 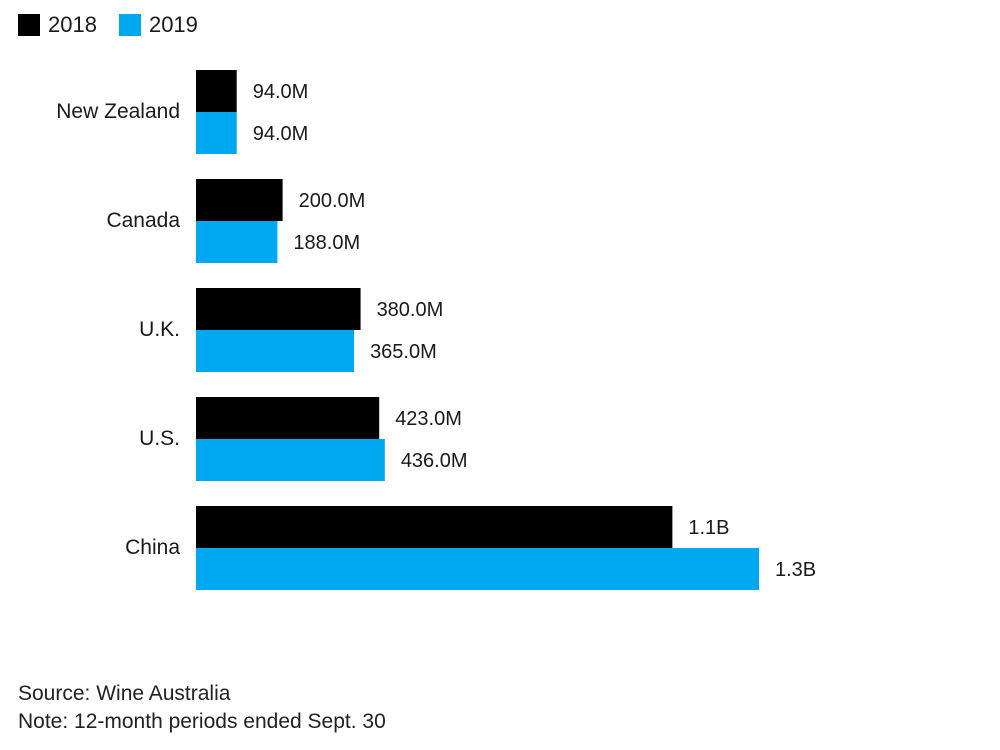 I want to click on category-label-new-zealand: New Zealand, so click(x=118, y=111).